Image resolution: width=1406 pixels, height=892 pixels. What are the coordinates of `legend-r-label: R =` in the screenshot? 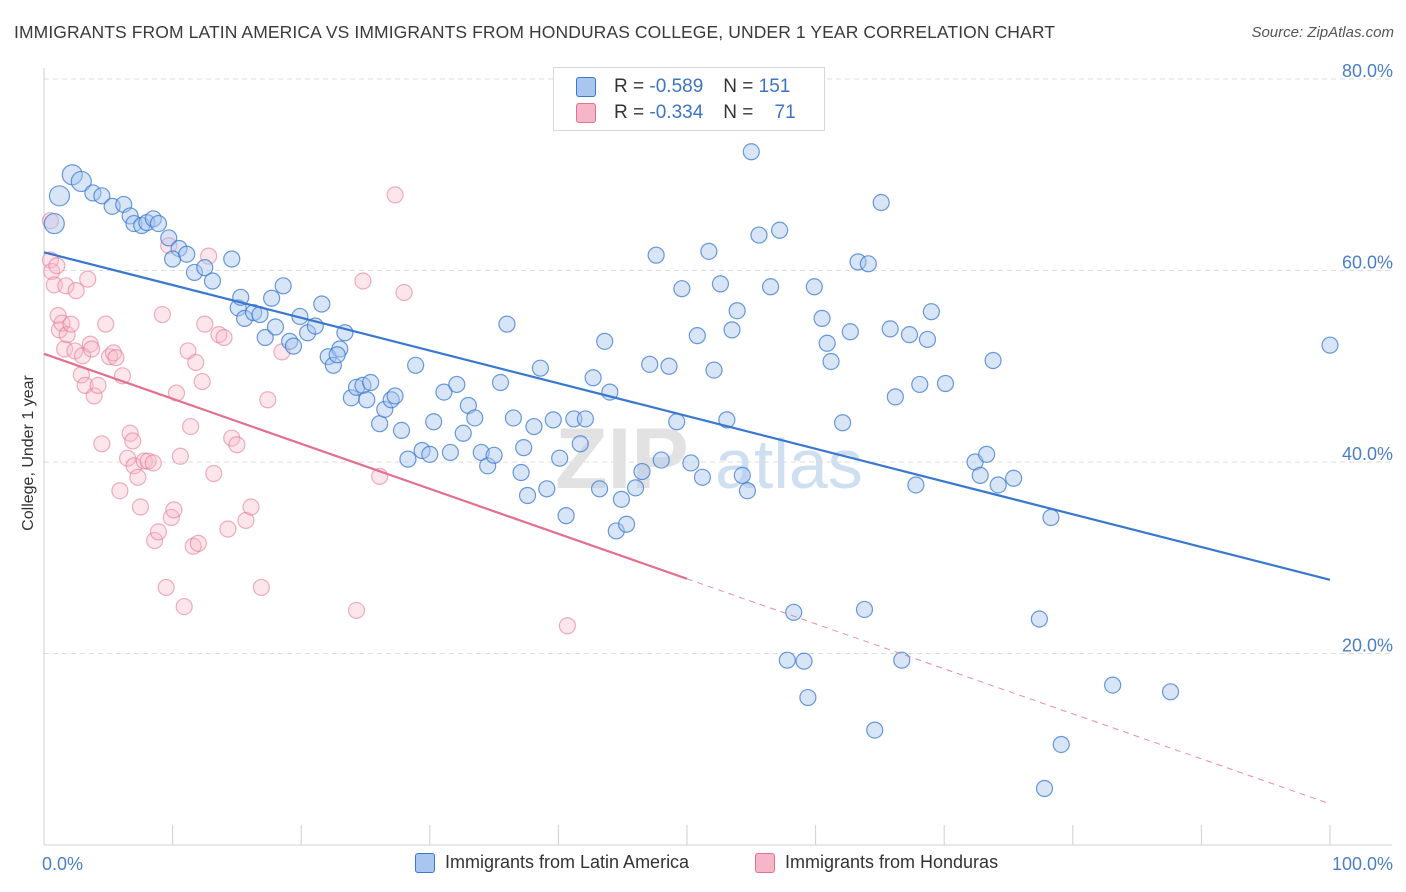 It's located at (629, 86).